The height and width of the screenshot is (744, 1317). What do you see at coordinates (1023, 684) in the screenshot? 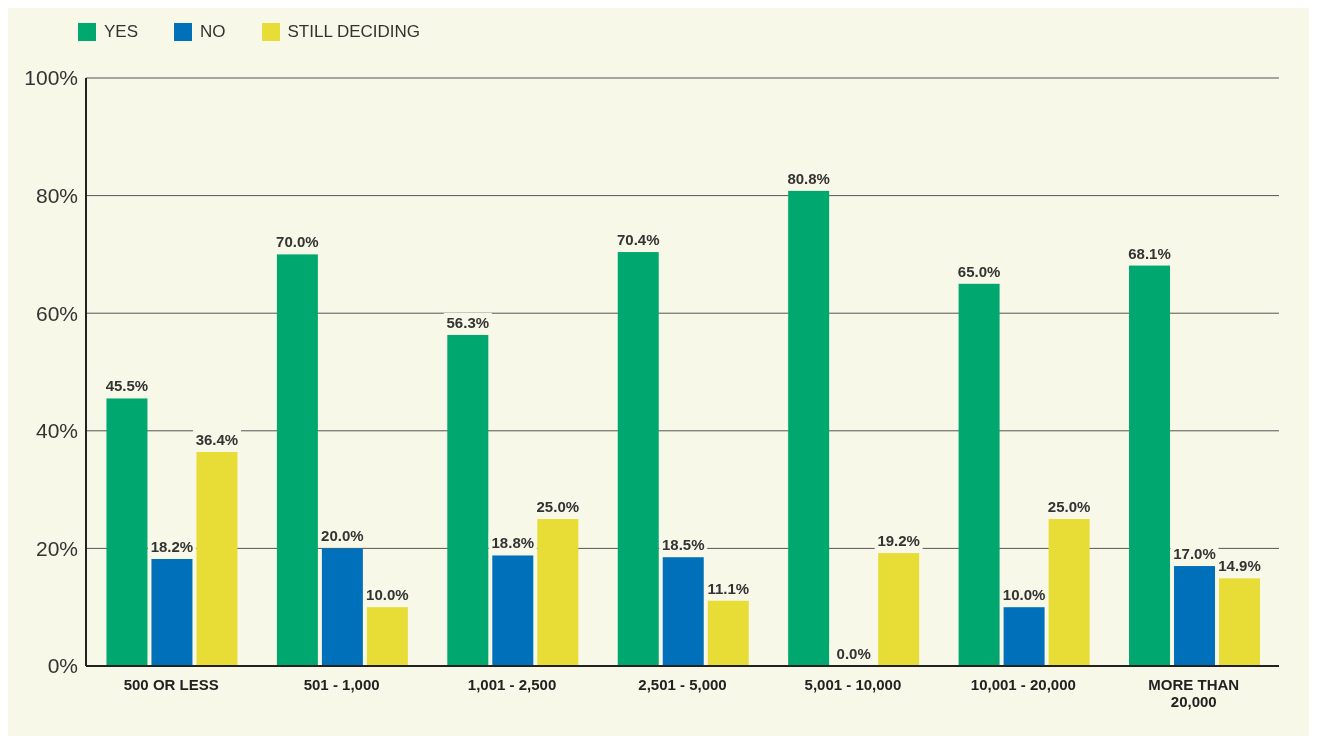
I see `x-tick-label: 10,001 - 20,000` at bounding box center [1023, 684].